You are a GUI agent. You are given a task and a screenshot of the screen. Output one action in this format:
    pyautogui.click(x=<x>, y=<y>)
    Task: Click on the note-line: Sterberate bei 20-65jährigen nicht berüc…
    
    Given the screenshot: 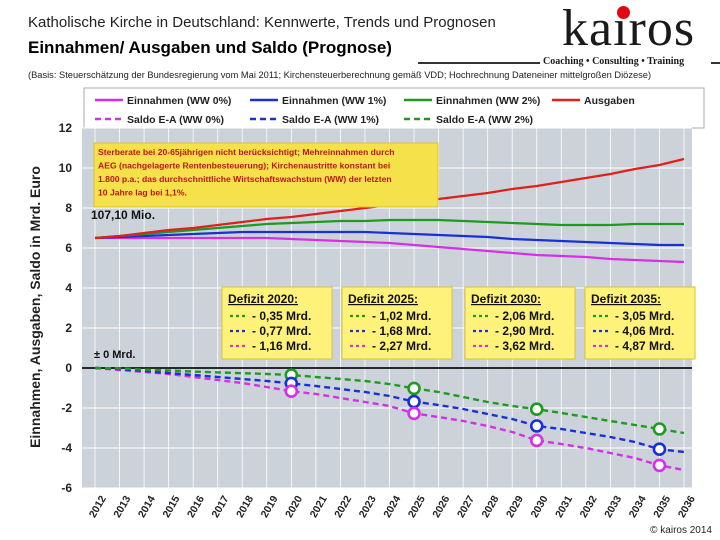 What is the action you would take?
    pyautogui.click(x=246, y=152)
    